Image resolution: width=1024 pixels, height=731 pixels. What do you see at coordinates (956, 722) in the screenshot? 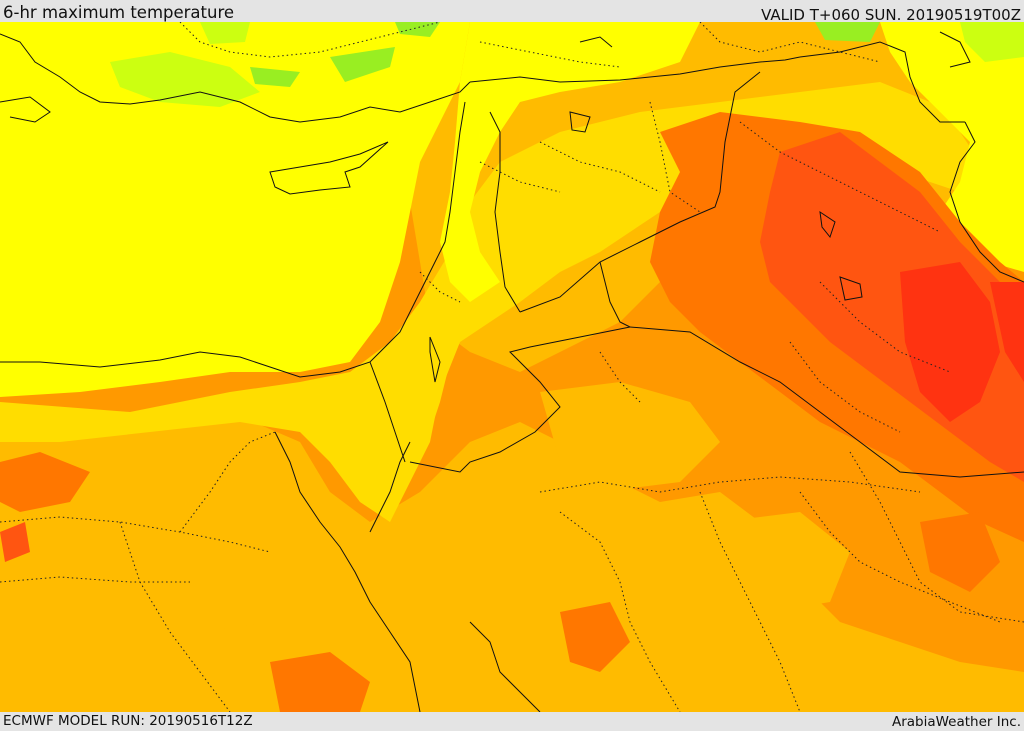
I see `credit-label: ArabiaWeather Inc.` at bounding box center [956, 722].